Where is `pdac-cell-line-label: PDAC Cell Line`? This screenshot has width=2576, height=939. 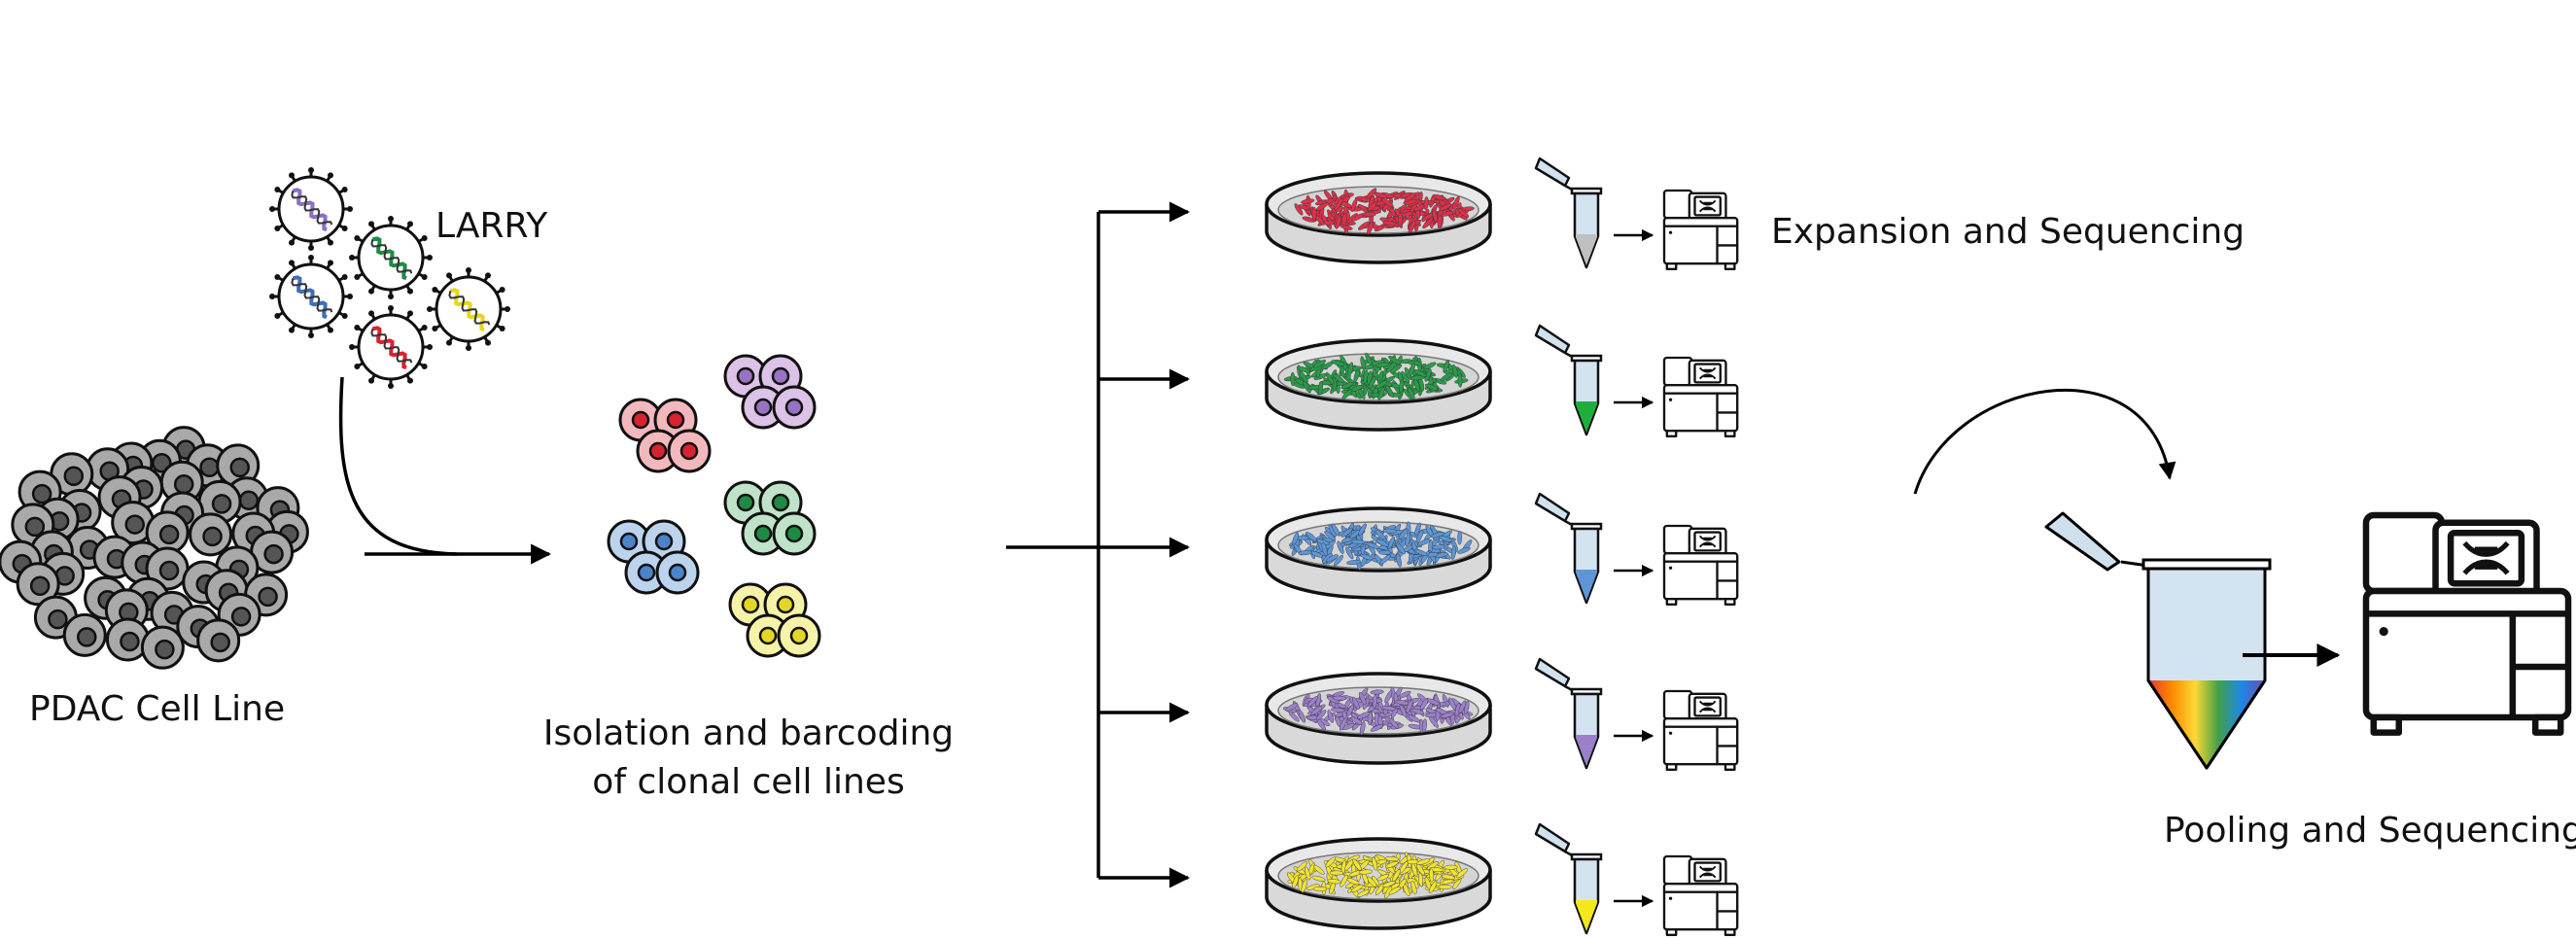
pdac-cell-line-label: PDAC Cell Line is located at coordinates (157, 709).